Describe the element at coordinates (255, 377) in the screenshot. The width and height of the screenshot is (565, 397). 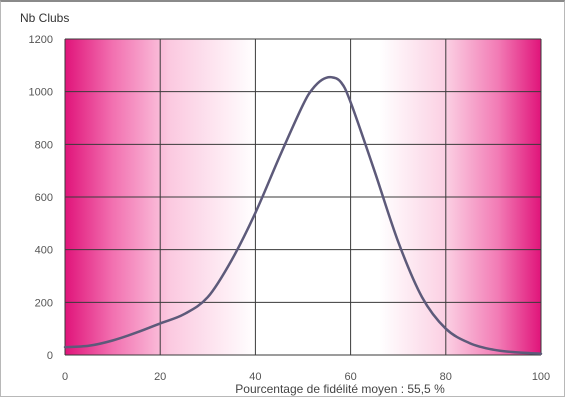
I see `x-tick-label: 40` at that location.